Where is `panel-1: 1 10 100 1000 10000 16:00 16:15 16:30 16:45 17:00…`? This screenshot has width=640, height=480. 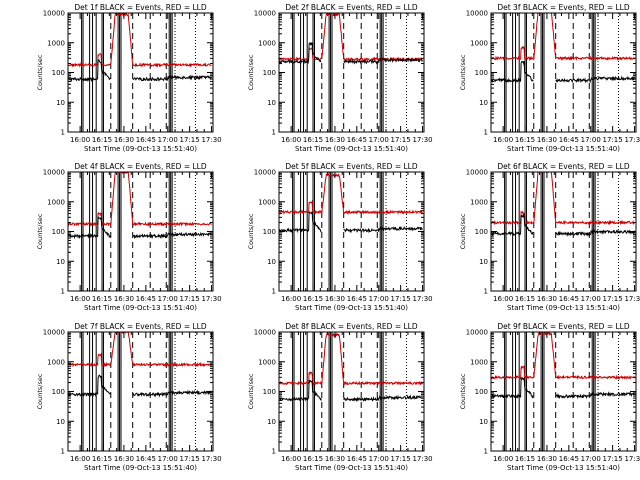
panel-1: 1 10 100 1000 10000 16:00 16:15 16:30 16:45 17:00… is located at coordinates (129, 78).